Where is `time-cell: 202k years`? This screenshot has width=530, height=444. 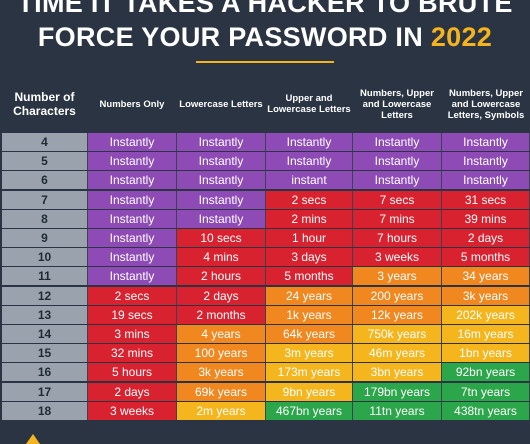
time-cell: 202k years is located at coordinates (486, 314).